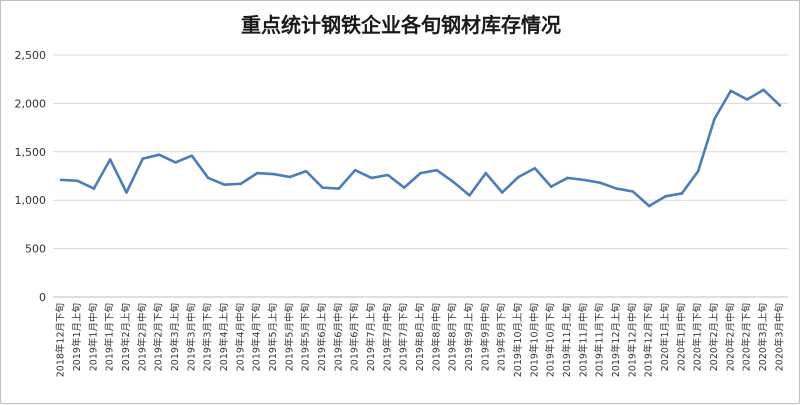  What do you see at coordinates (632, 340) in the screenshot?
I see `x-tick-label: 2019年12月中旬` at bounding box center [632, 340].